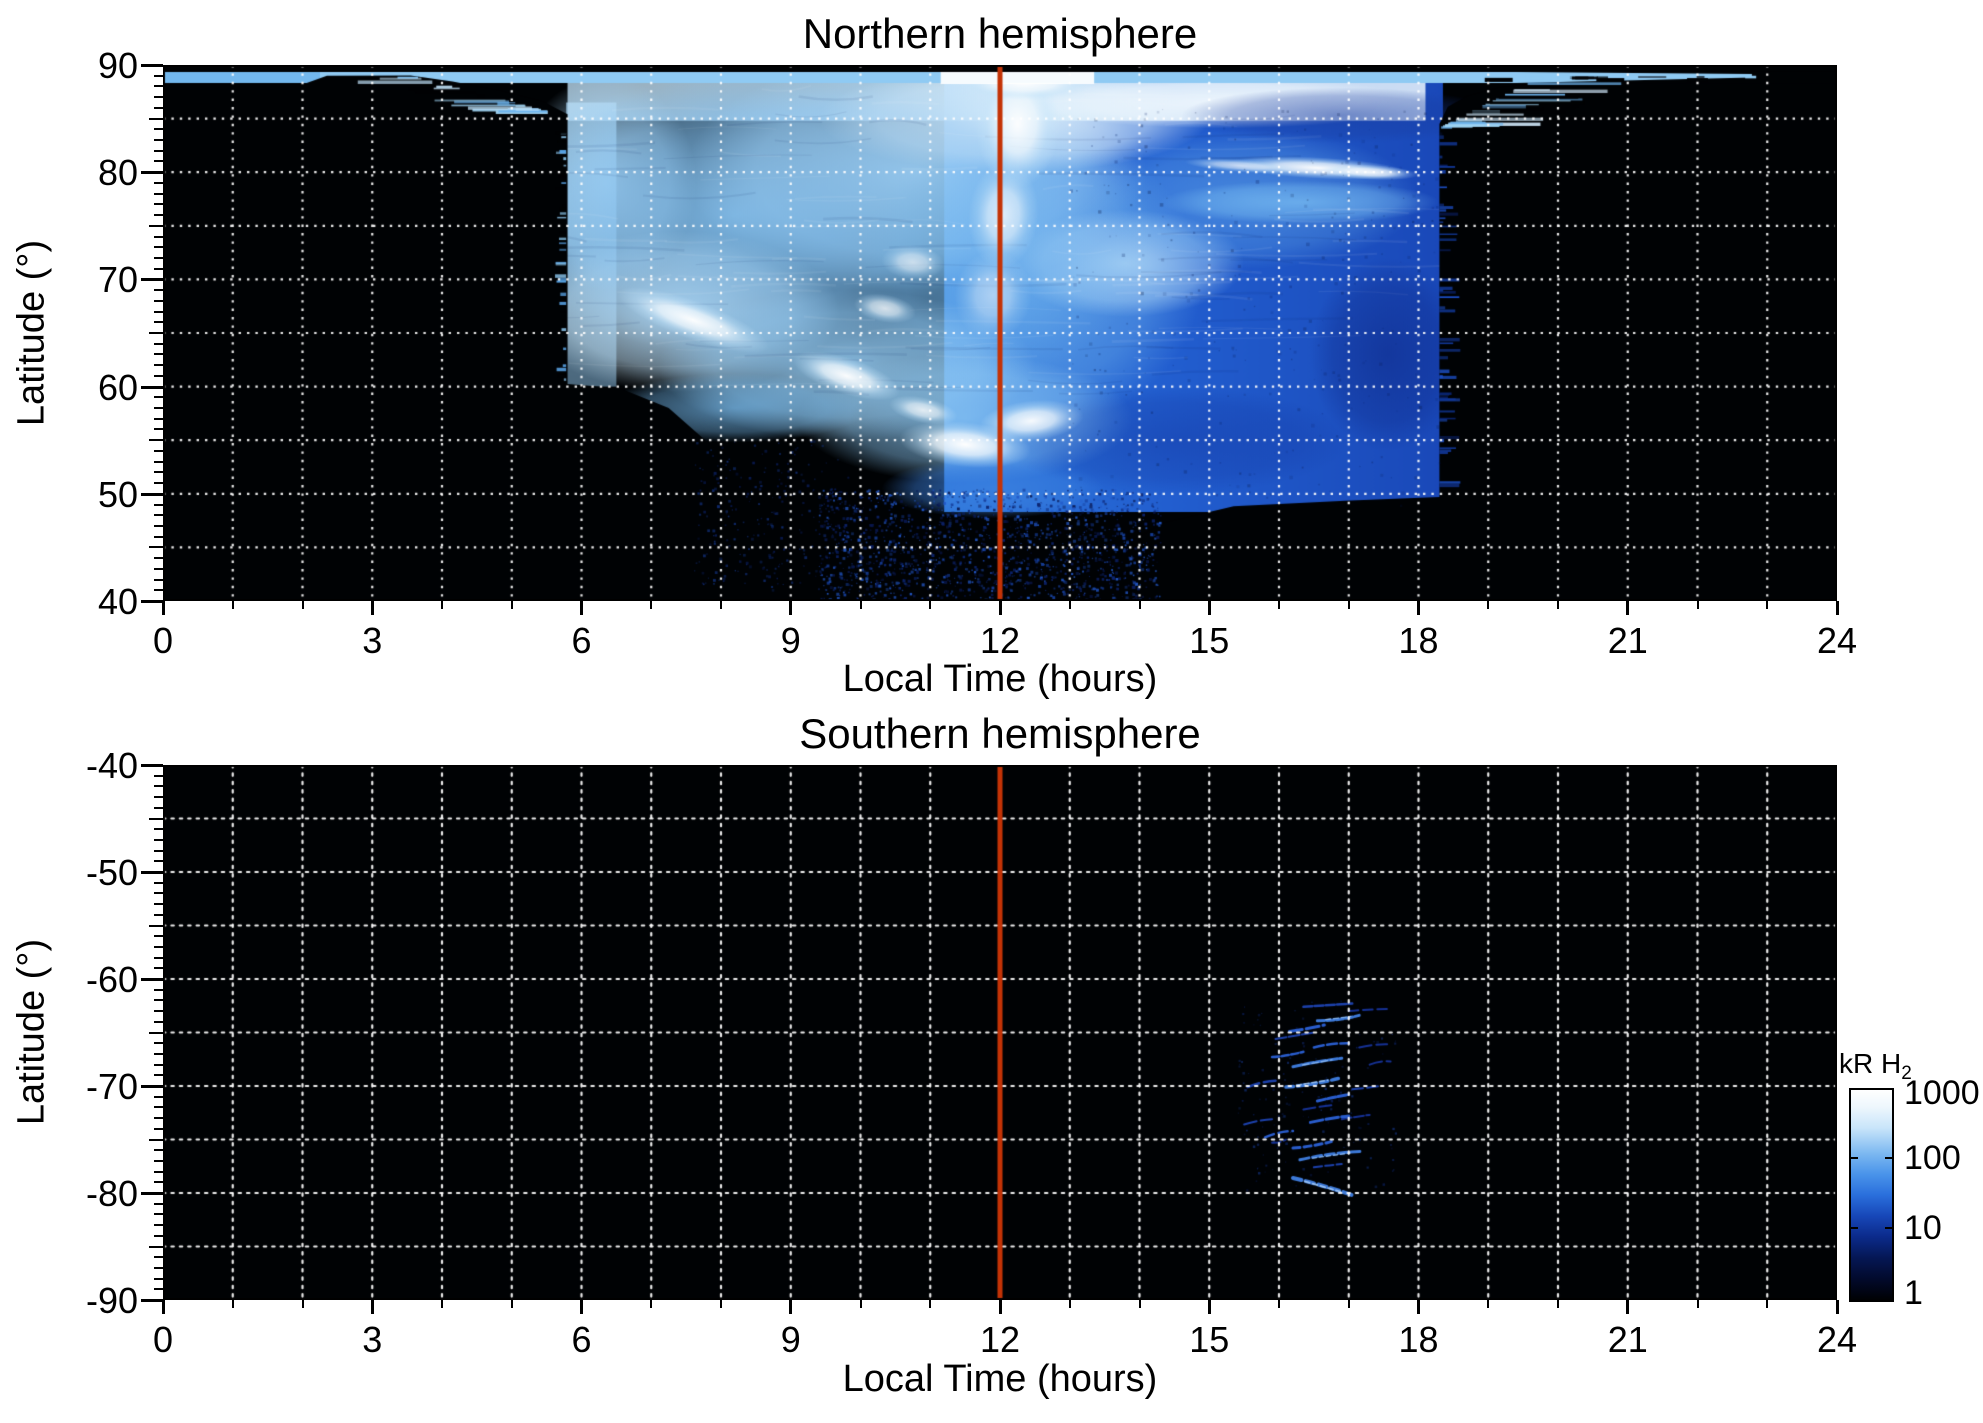 The image size is (1983, 1423). Describe the element at coordinates (790, 640) in the screenshot. I see `x-tick-label: 9` at that location.